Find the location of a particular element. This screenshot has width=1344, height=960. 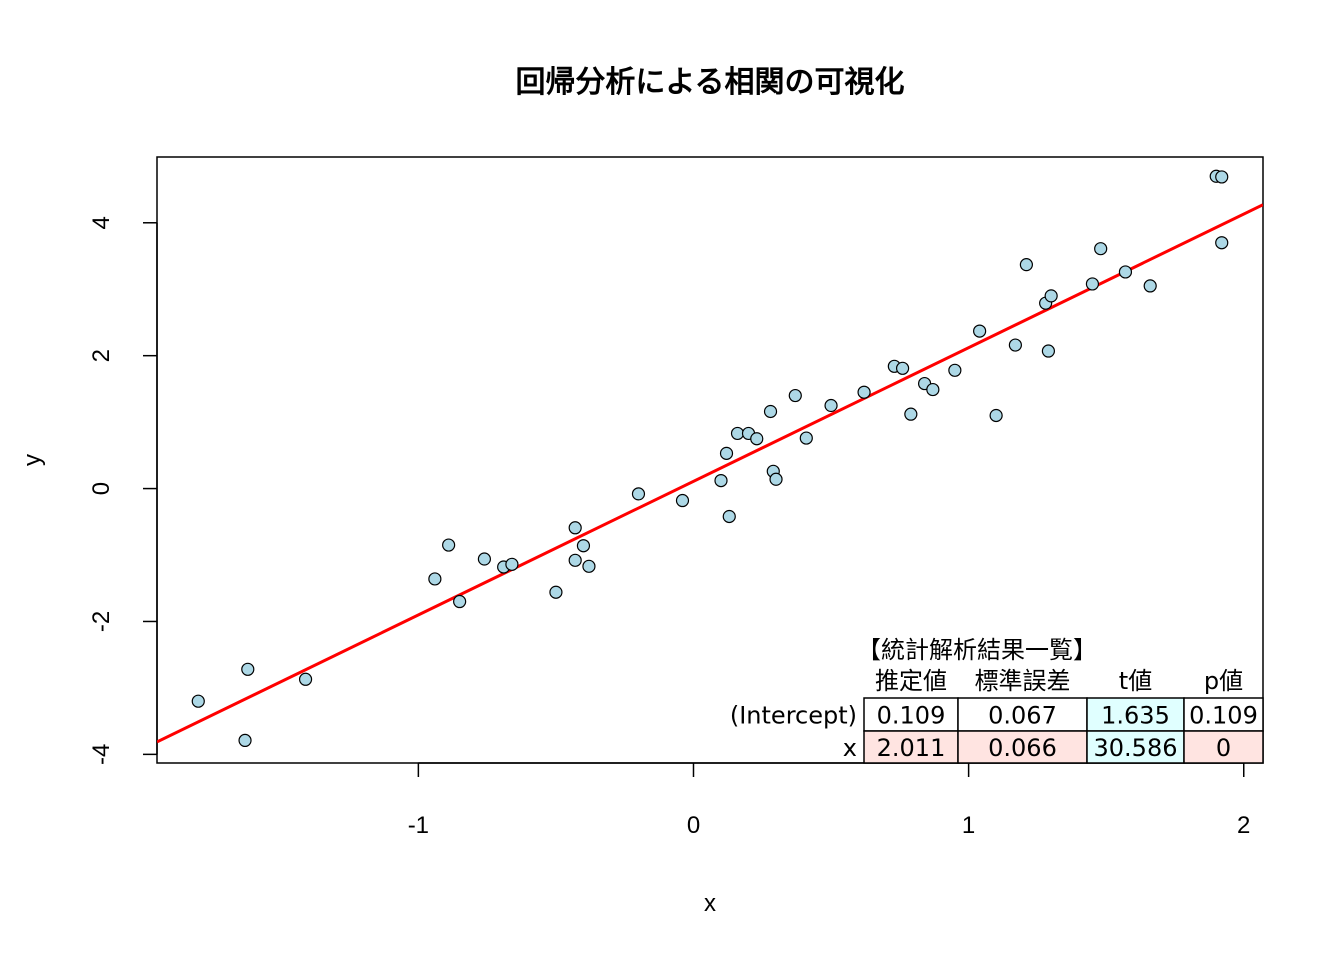

stats-table-value: 0 is located at coordinates (1223, 748).